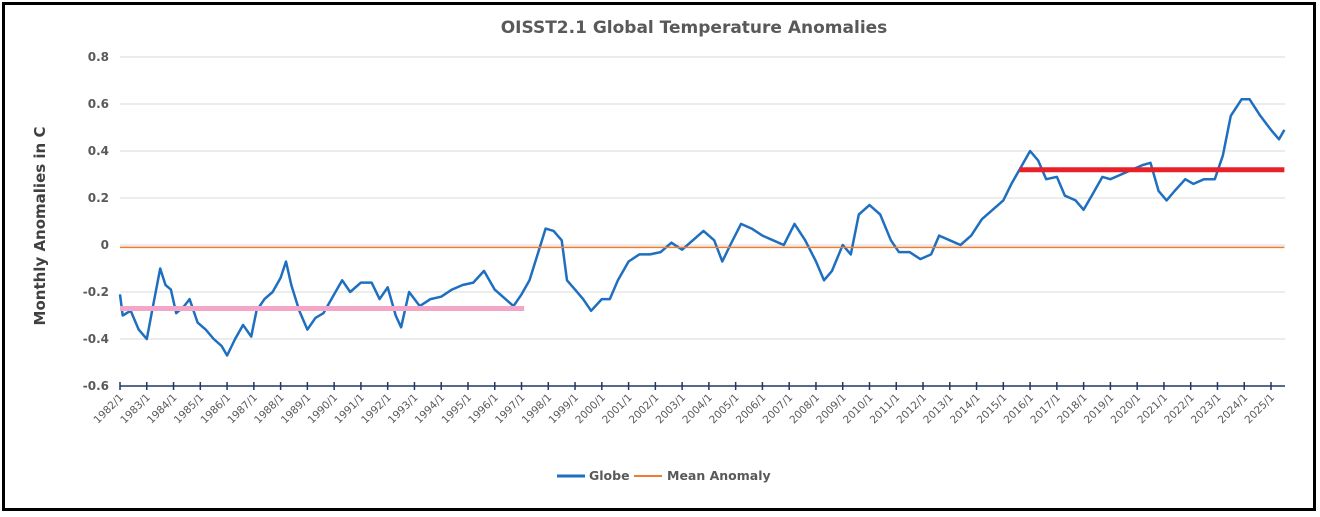  Describe the element at coordinates (98, 104) in the screenshot. I see `y-tick-label: 0.6` at that location.